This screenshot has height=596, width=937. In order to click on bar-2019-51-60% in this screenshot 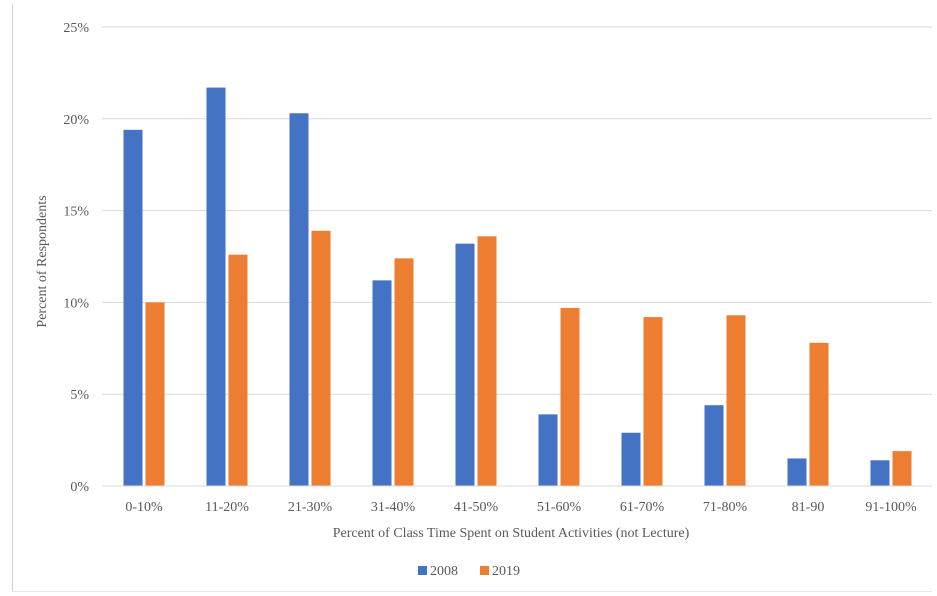, I will do `click(570, 396)`.